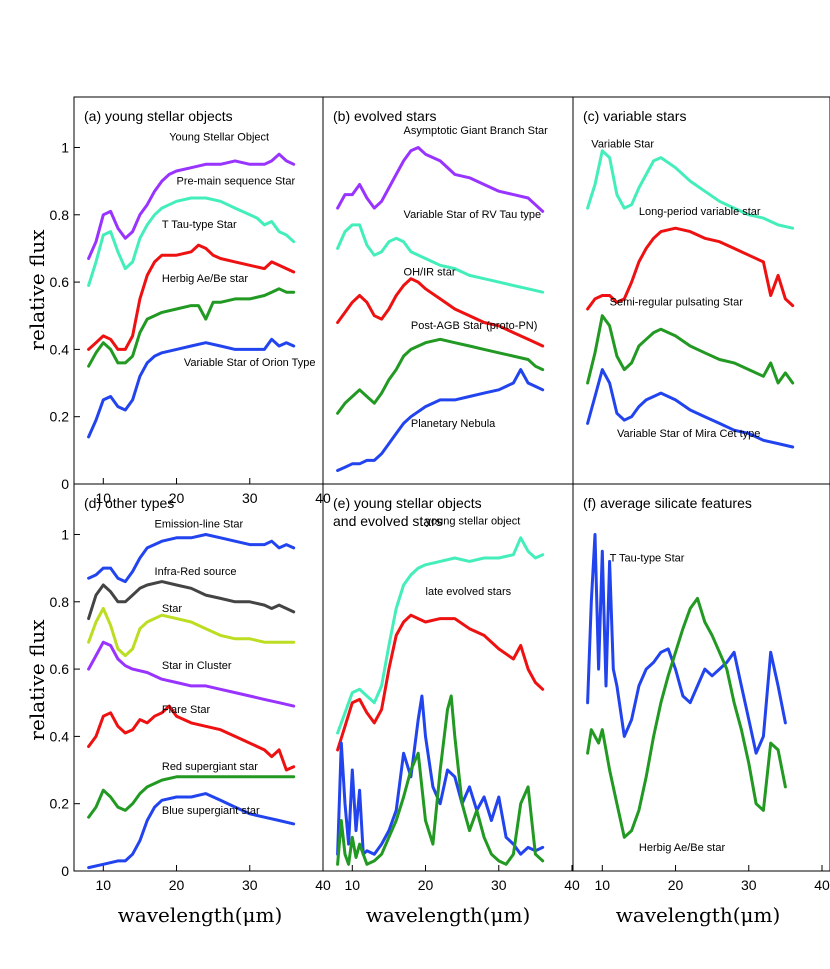 This screenshot has height=969, width=830. Describe the element at coordinates (60, 215) in the screenshot. I see `y-tick-label-a-0.8: 0.8` at that location.